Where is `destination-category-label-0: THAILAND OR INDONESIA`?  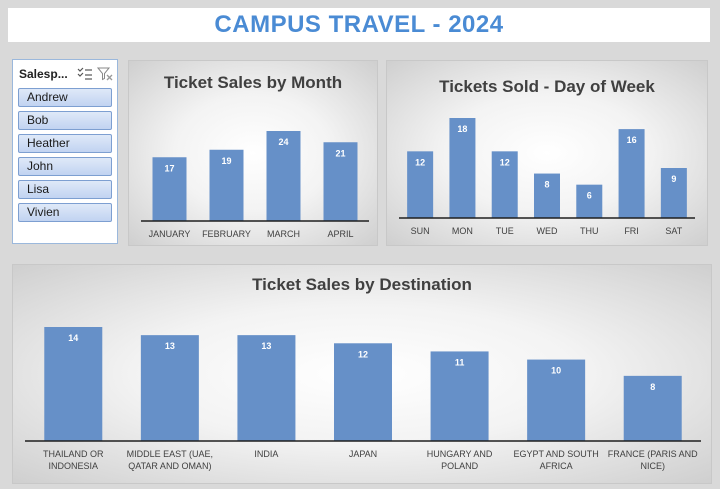 destination-category-label-0: THAILAND OR INDONESIA is located at coordinates (73, 460).